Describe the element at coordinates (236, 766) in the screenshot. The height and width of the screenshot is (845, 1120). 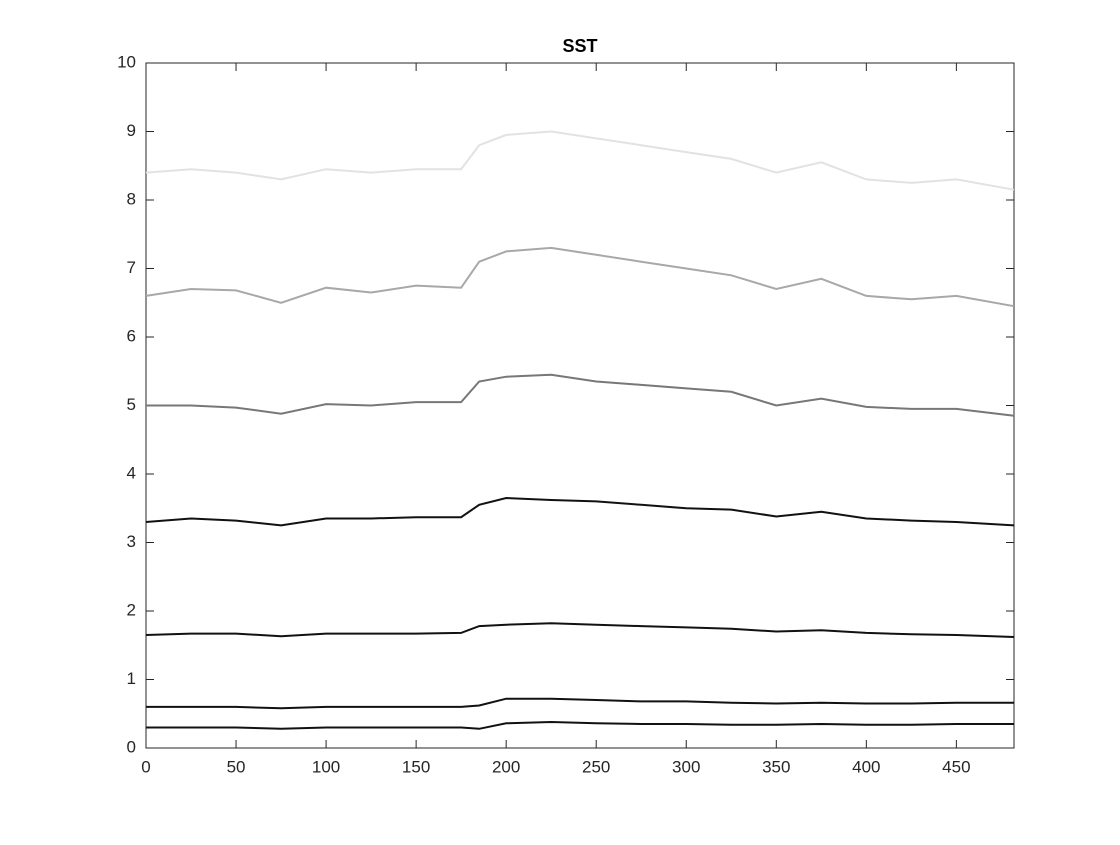
I see `x-tick-label: 50` at that location.